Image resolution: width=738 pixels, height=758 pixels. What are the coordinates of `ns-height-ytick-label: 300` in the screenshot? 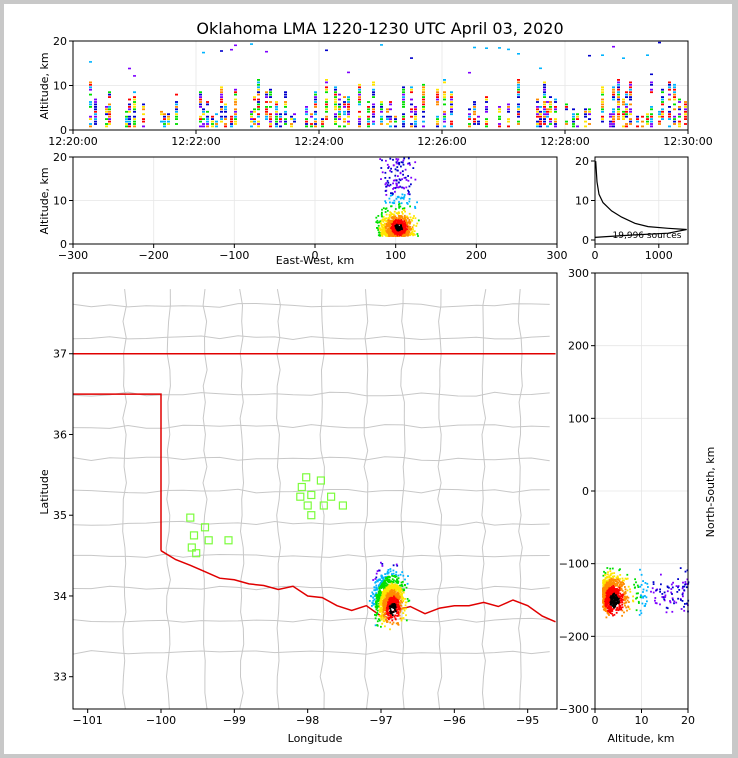 It's located at (578, 273).